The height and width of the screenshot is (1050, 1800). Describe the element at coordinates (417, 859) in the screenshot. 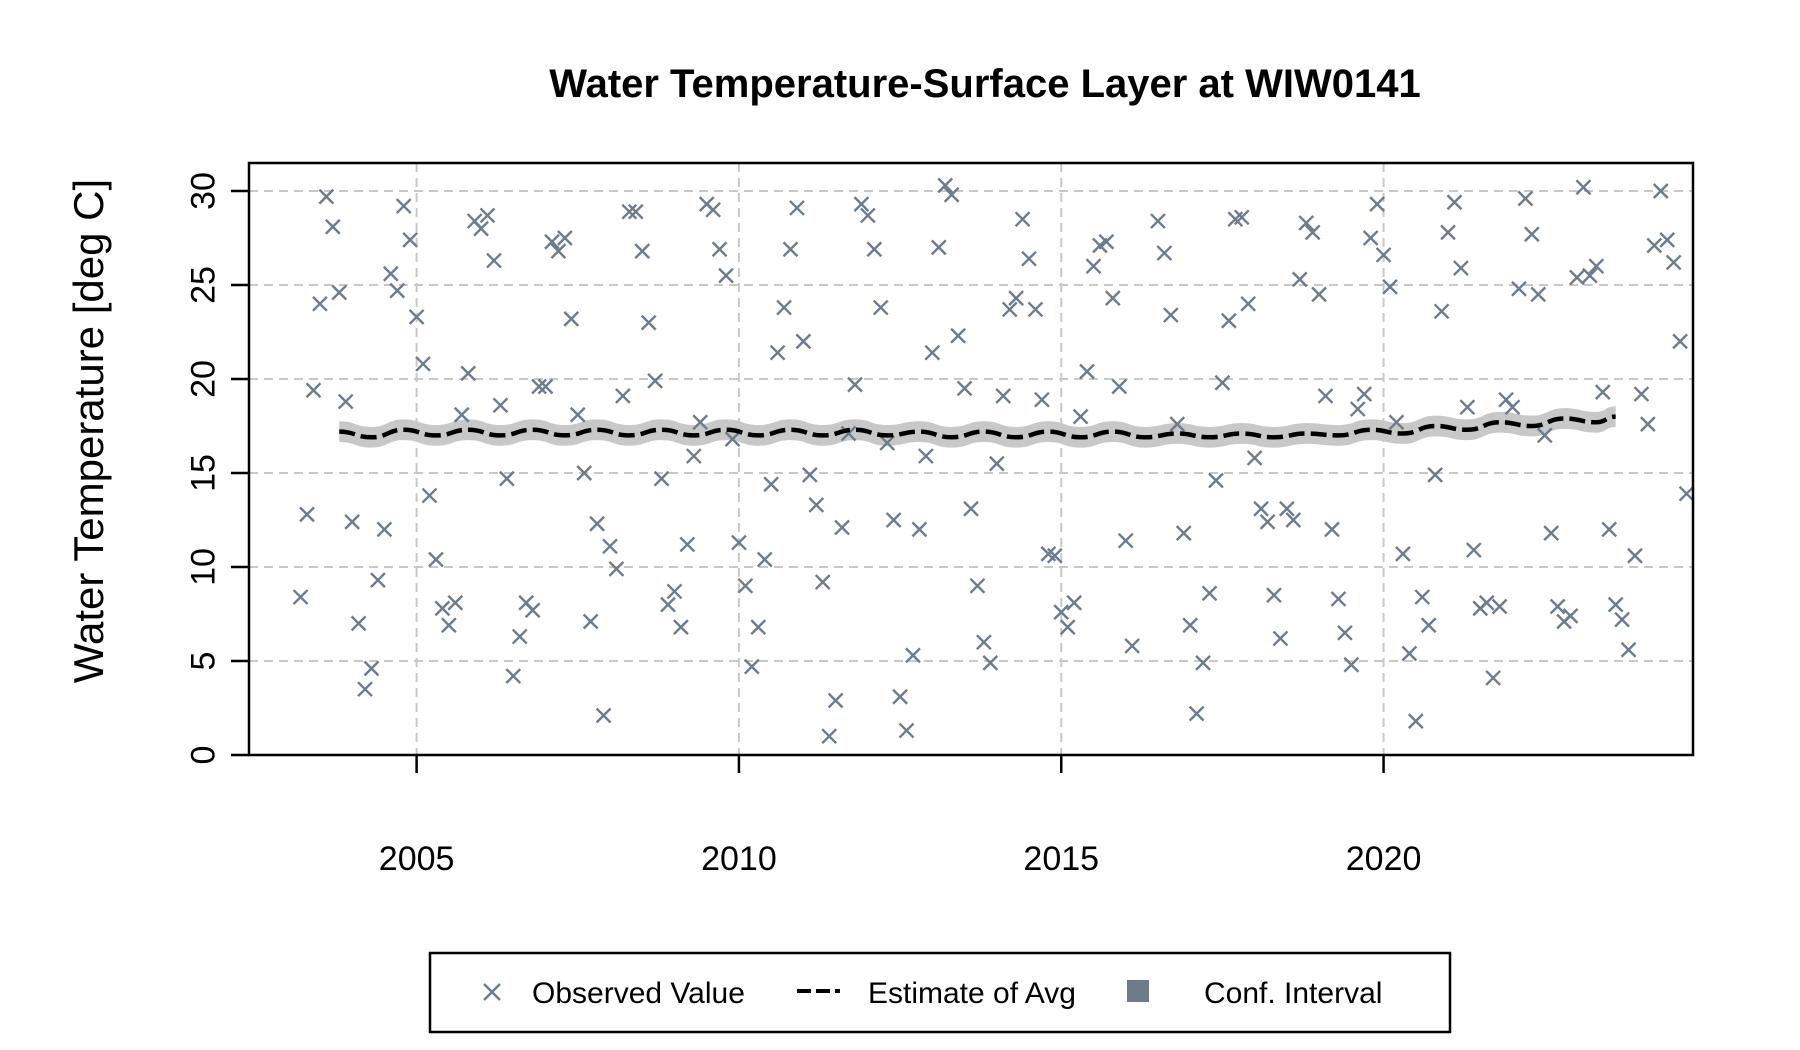

I see `x-tick-label-2005: 2005` at that location.